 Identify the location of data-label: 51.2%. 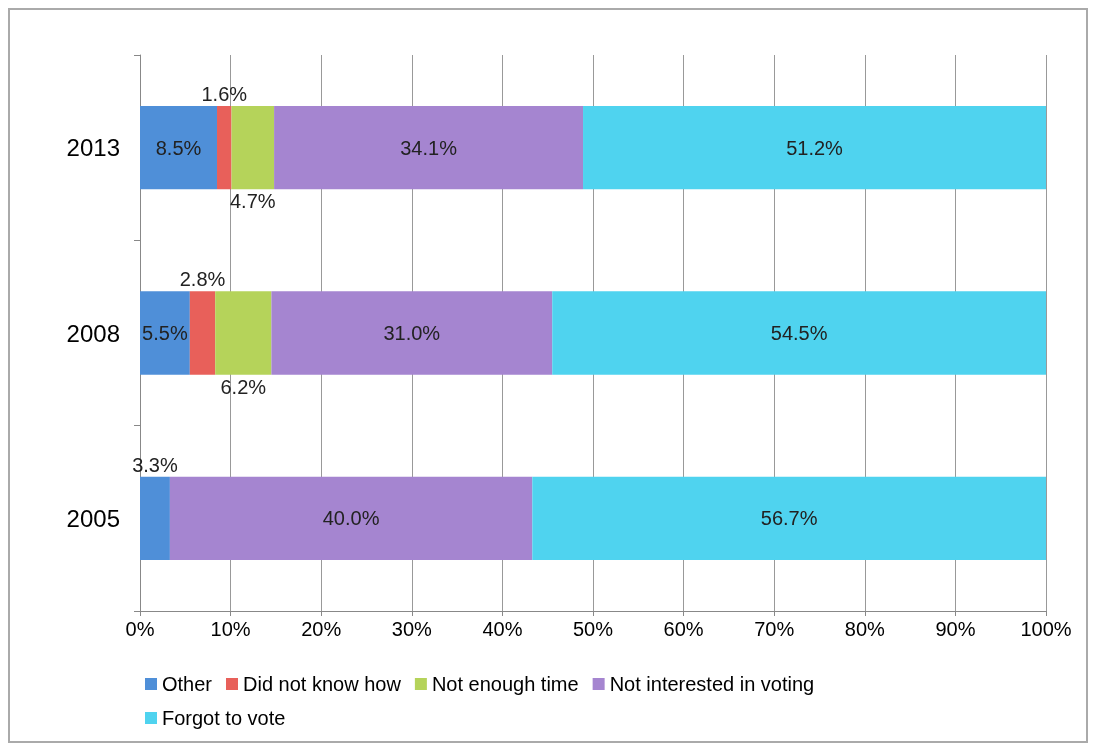
(815, 147).